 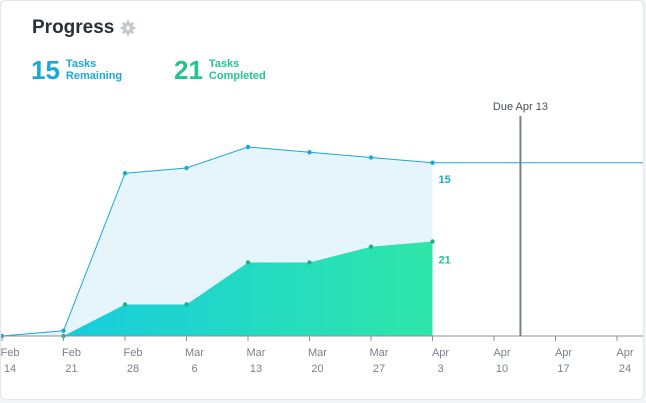 I want to click on x-tick-label-day: 21, so click(x=71, y=369).